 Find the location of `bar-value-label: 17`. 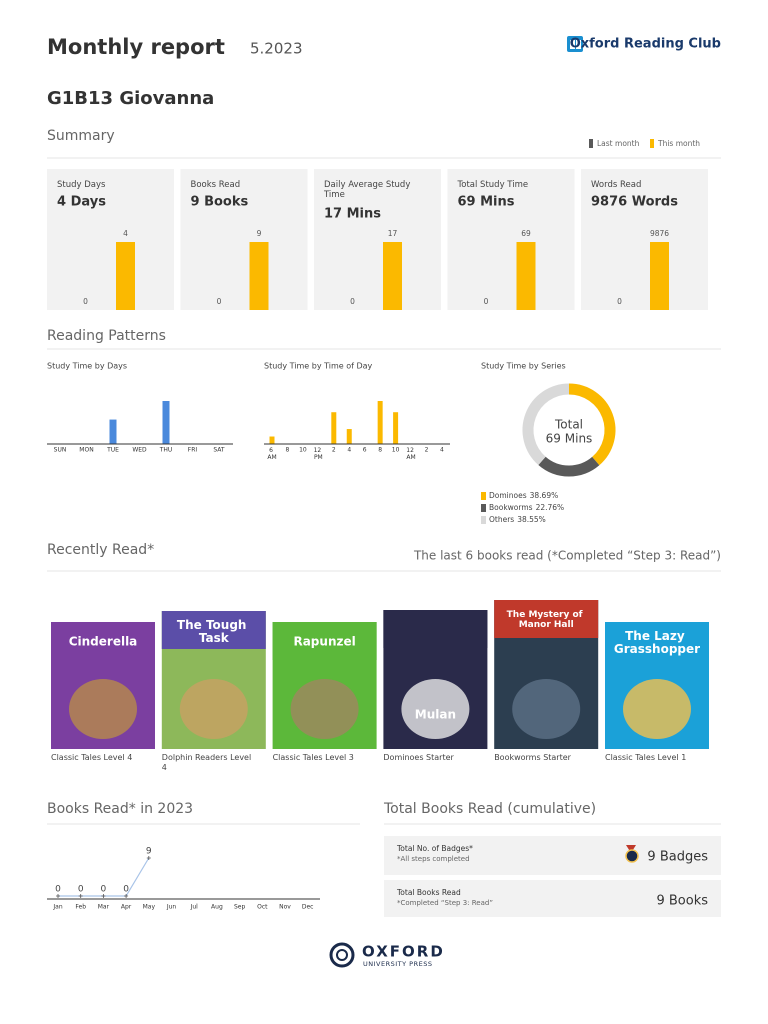

bar-value-label: 17 is located at coordinates (393, 233).